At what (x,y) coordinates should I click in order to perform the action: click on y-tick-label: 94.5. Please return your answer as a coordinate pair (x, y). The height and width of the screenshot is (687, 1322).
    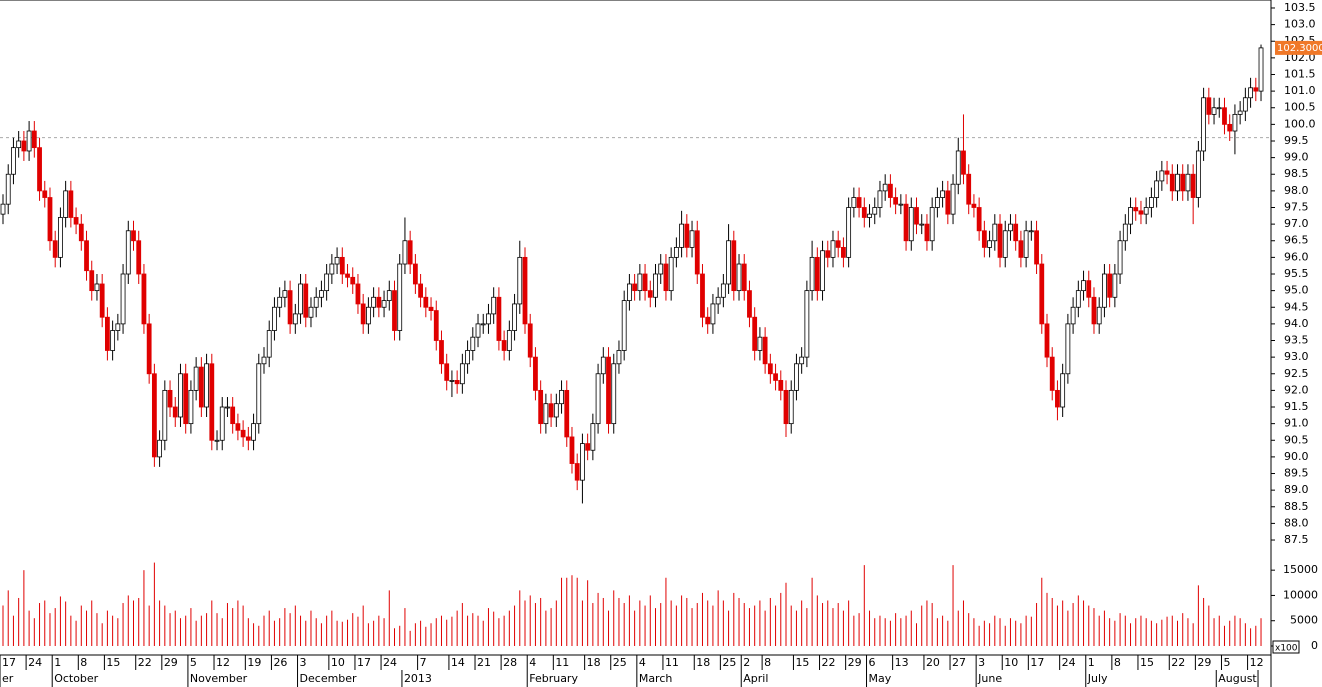
    Looking at the image, I should click on (1296, 306).